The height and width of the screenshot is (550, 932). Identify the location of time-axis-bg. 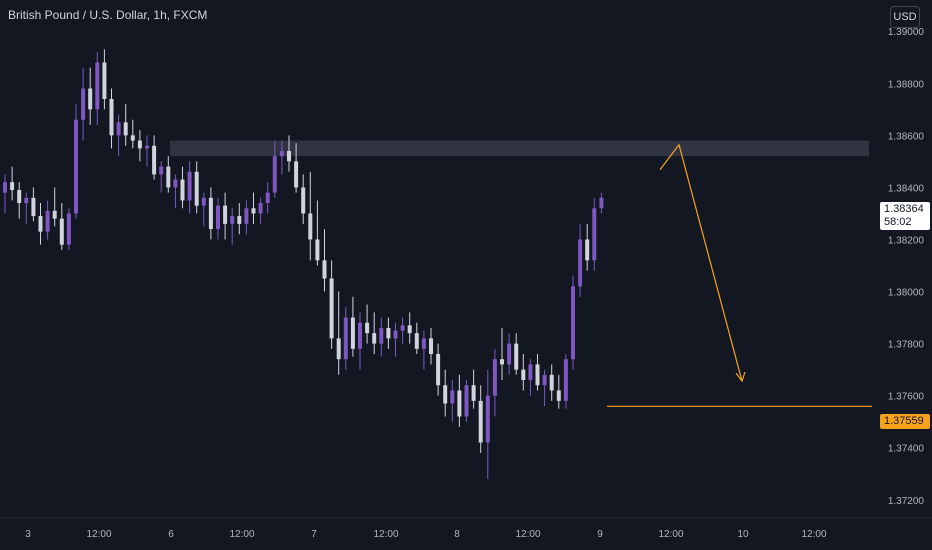
(466, 534).